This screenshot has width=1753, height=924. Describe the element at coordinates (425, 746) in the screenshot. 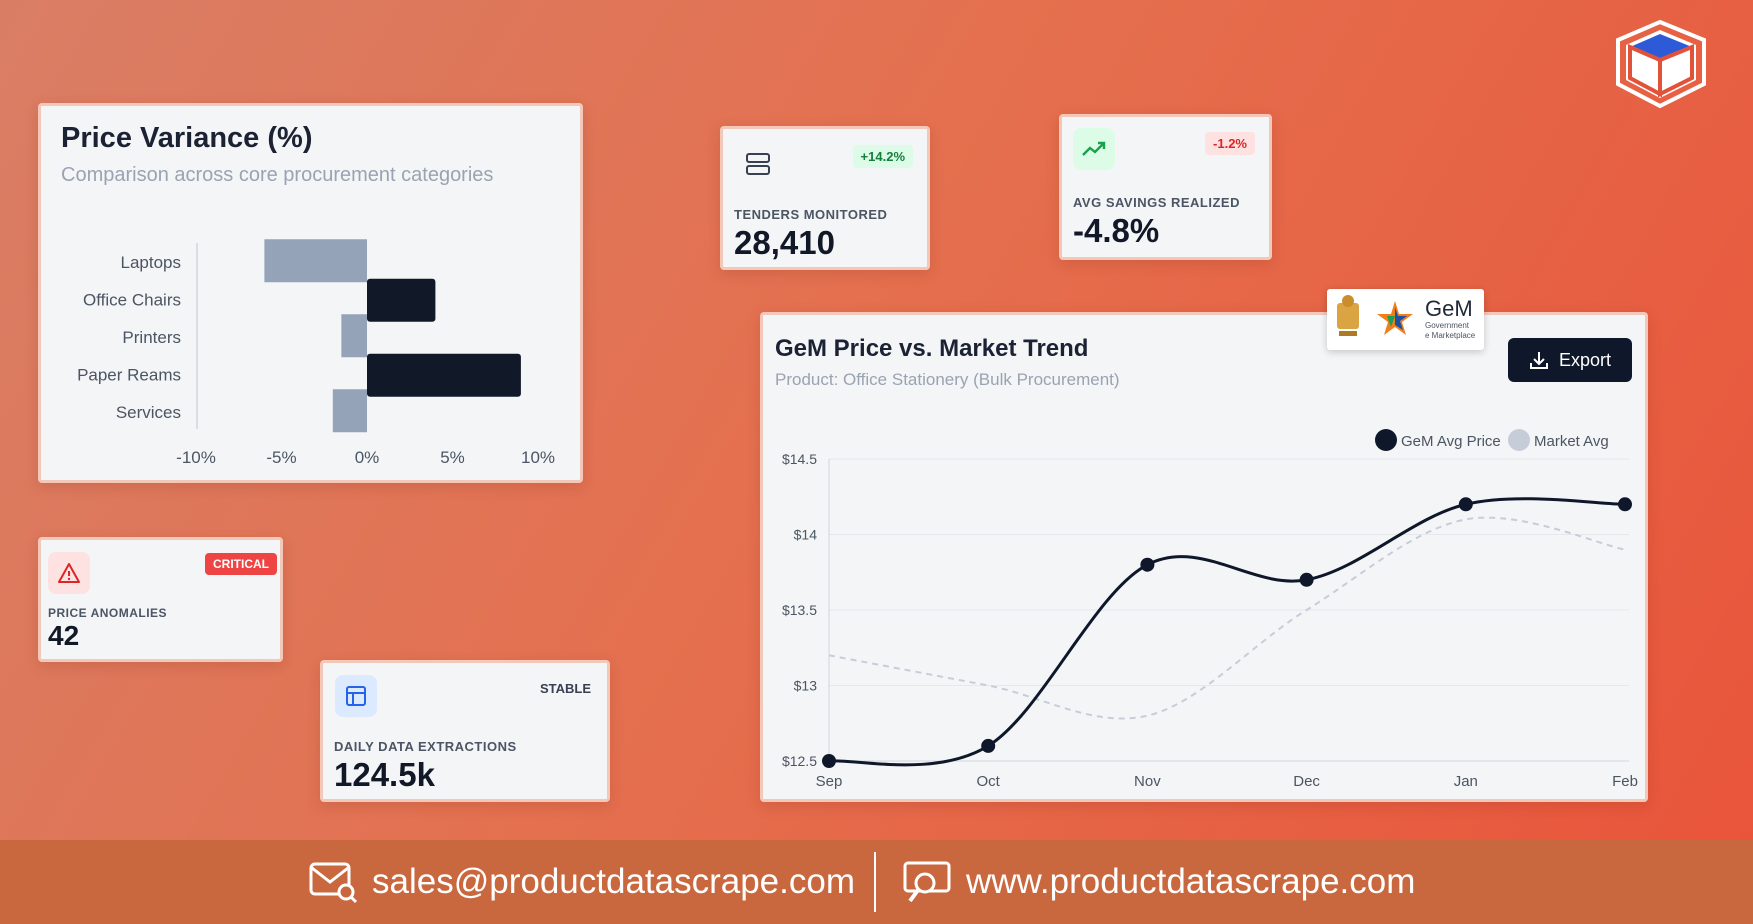

I see `extractions-label: DAILY DATA EXTRACTIONS` at that location.